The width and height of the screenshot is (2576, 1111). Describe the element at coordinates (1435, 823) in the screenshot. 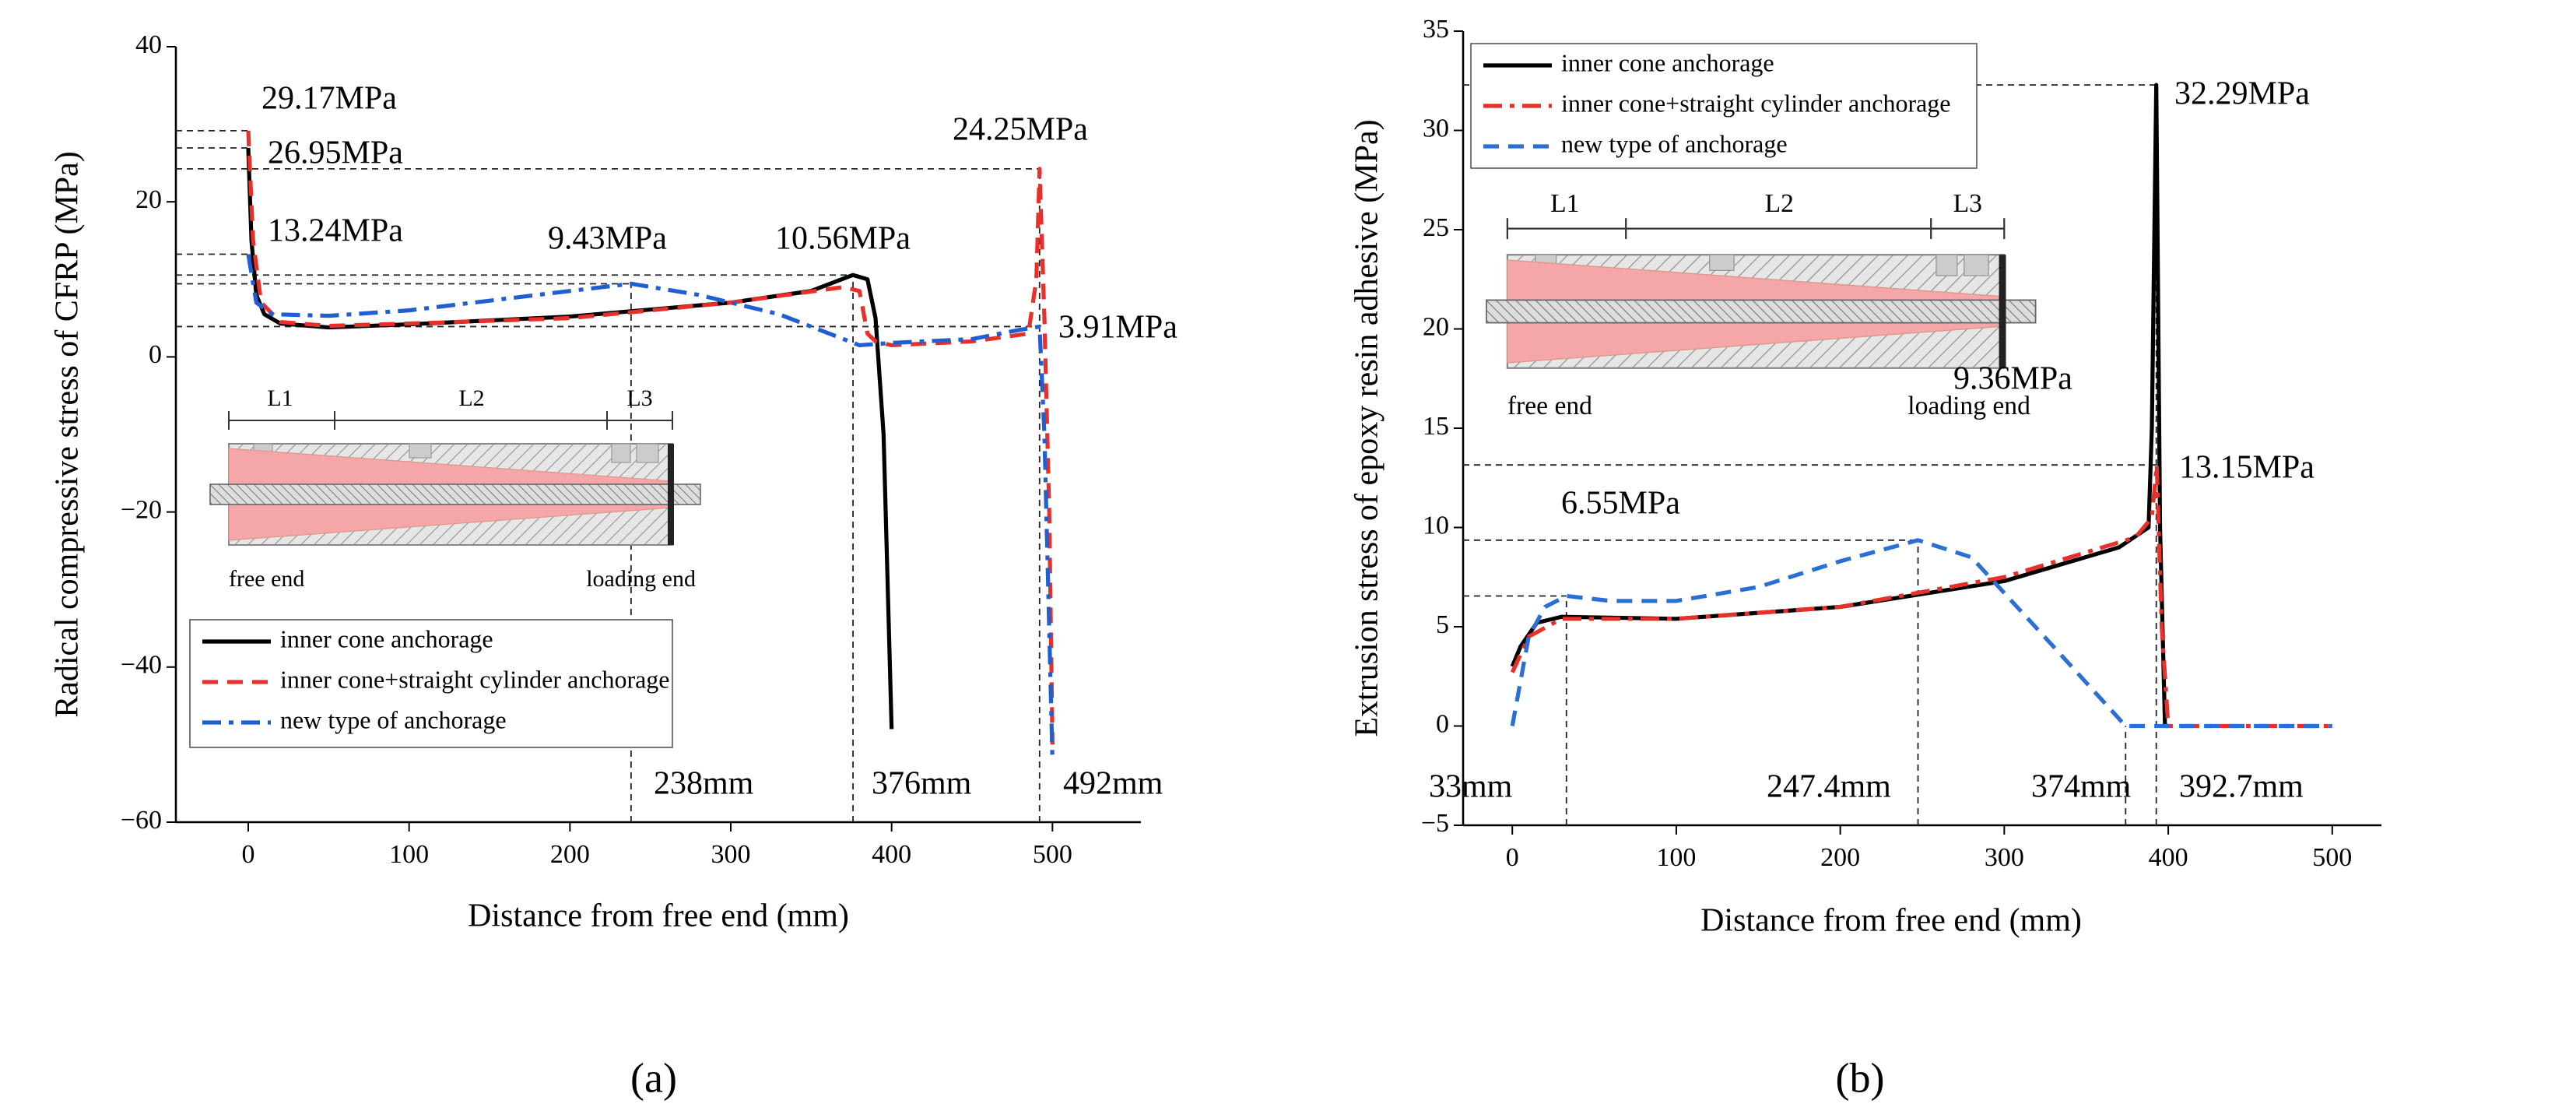

I see `y-tick-label: −5` at that location.